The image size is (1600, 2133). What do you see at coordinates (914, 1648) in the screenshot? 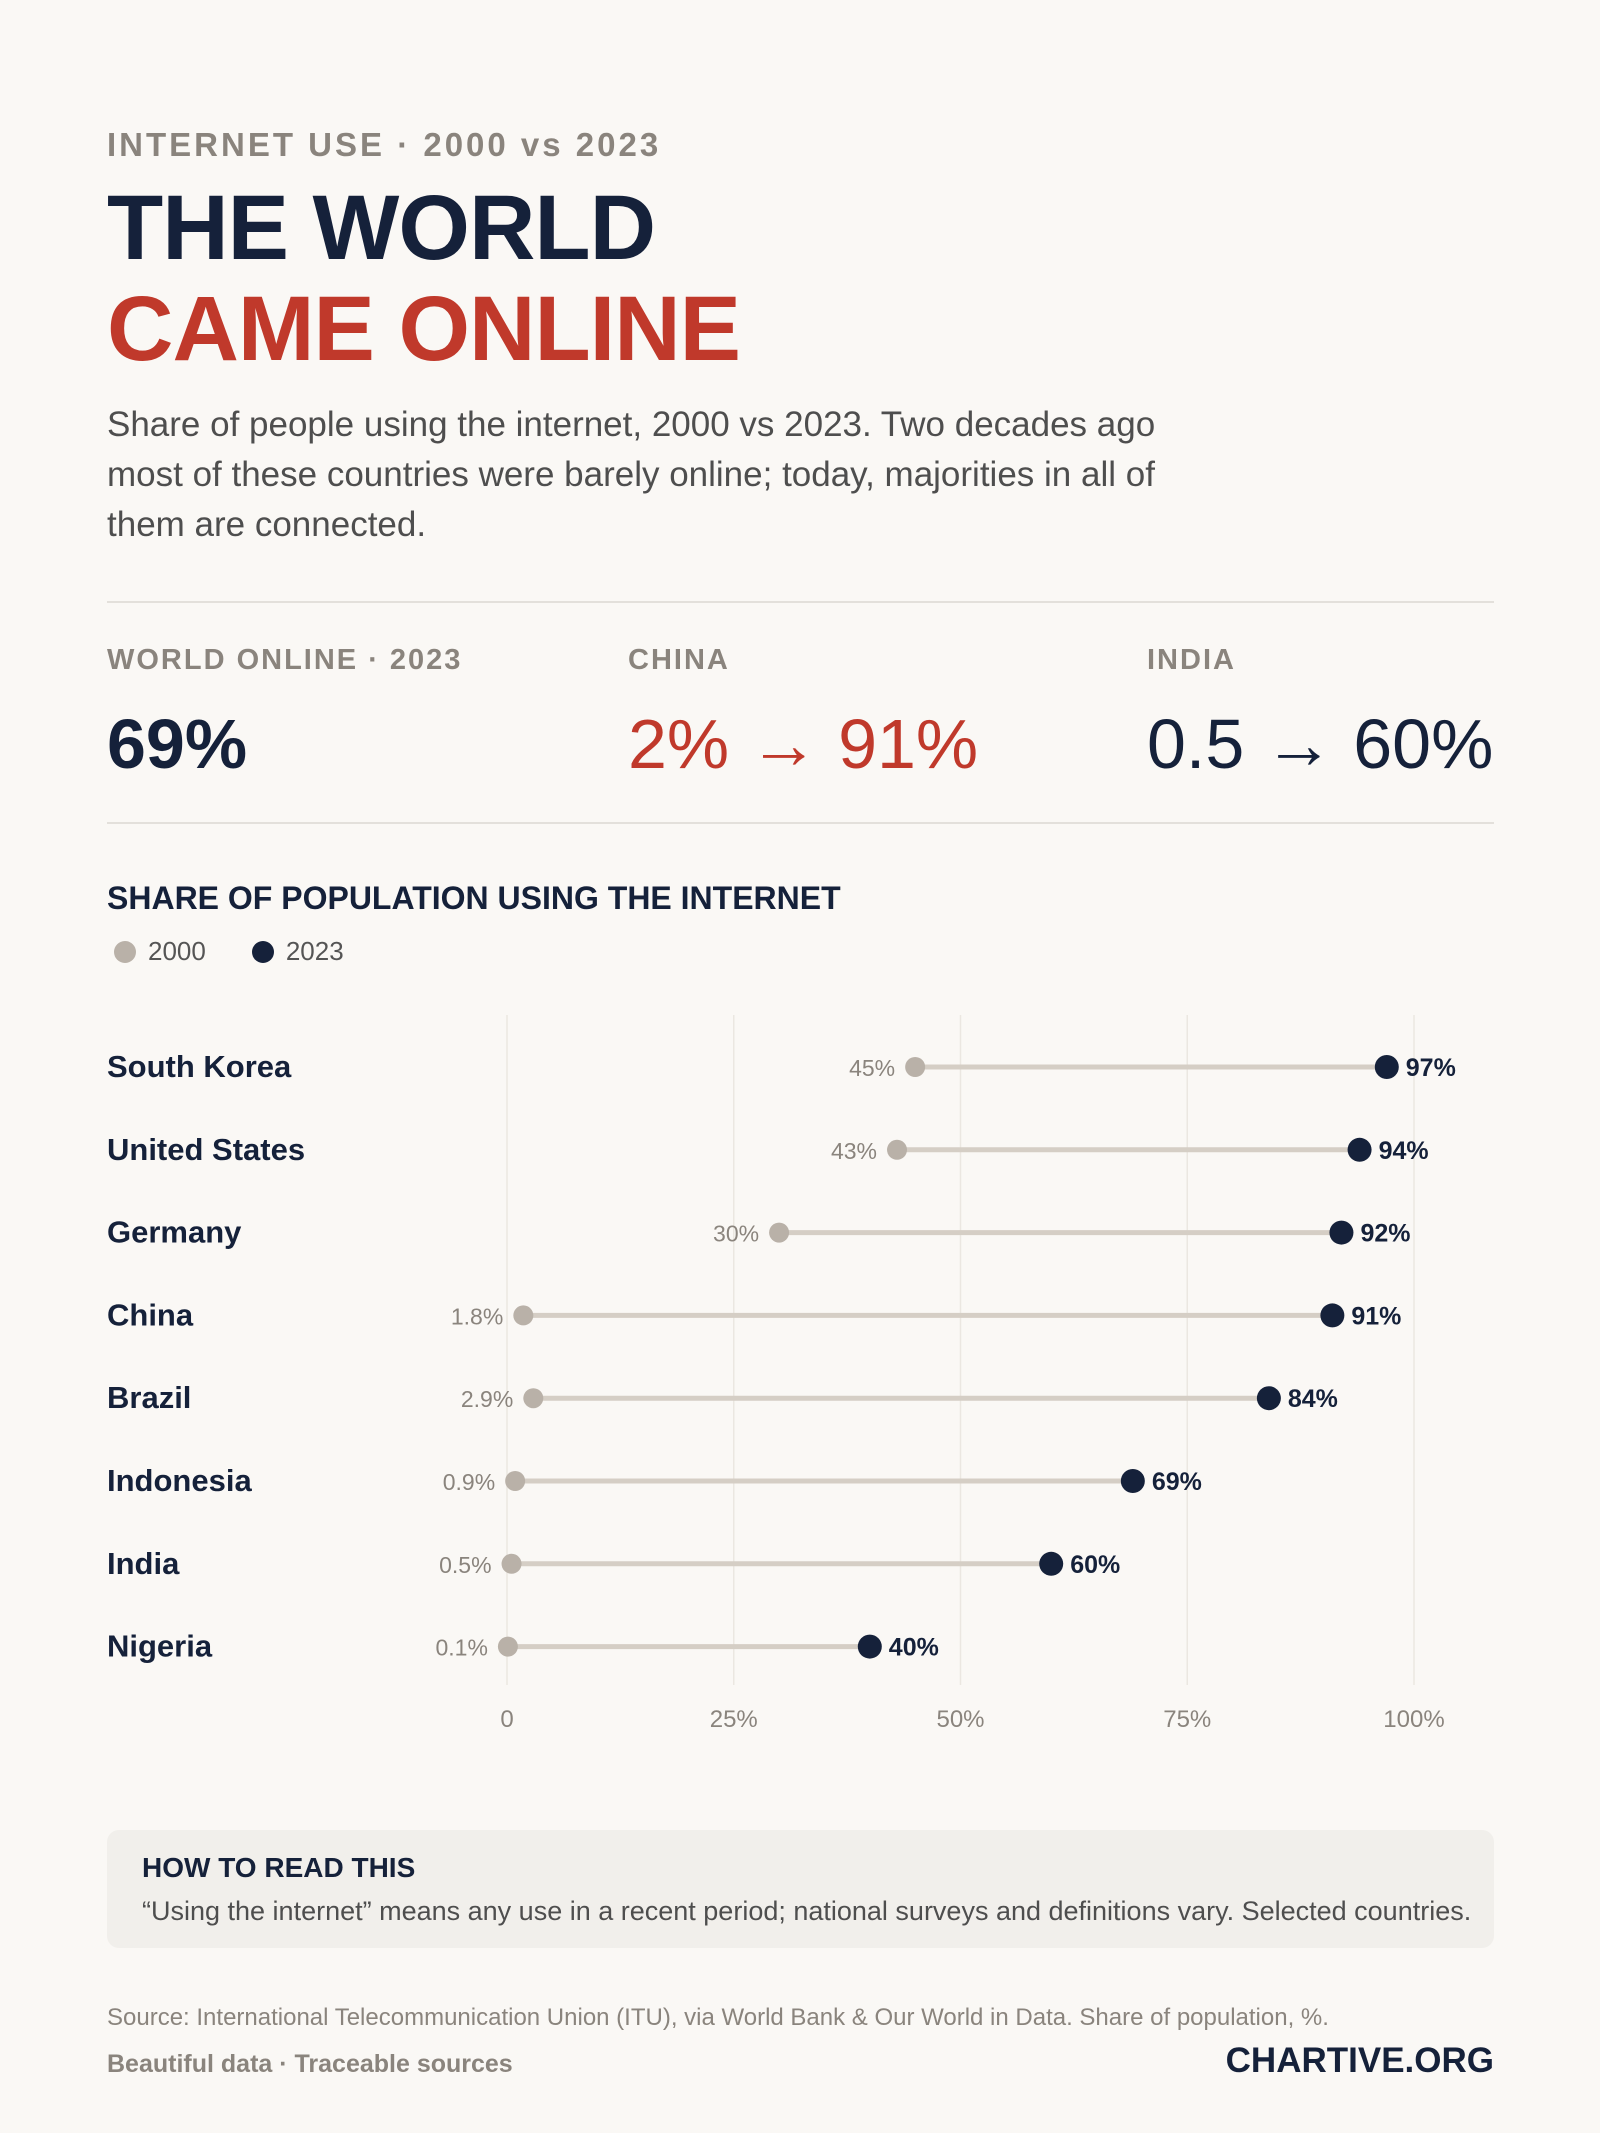
I see `data-label-2023: 40%` at bounding box center [914, 1648].